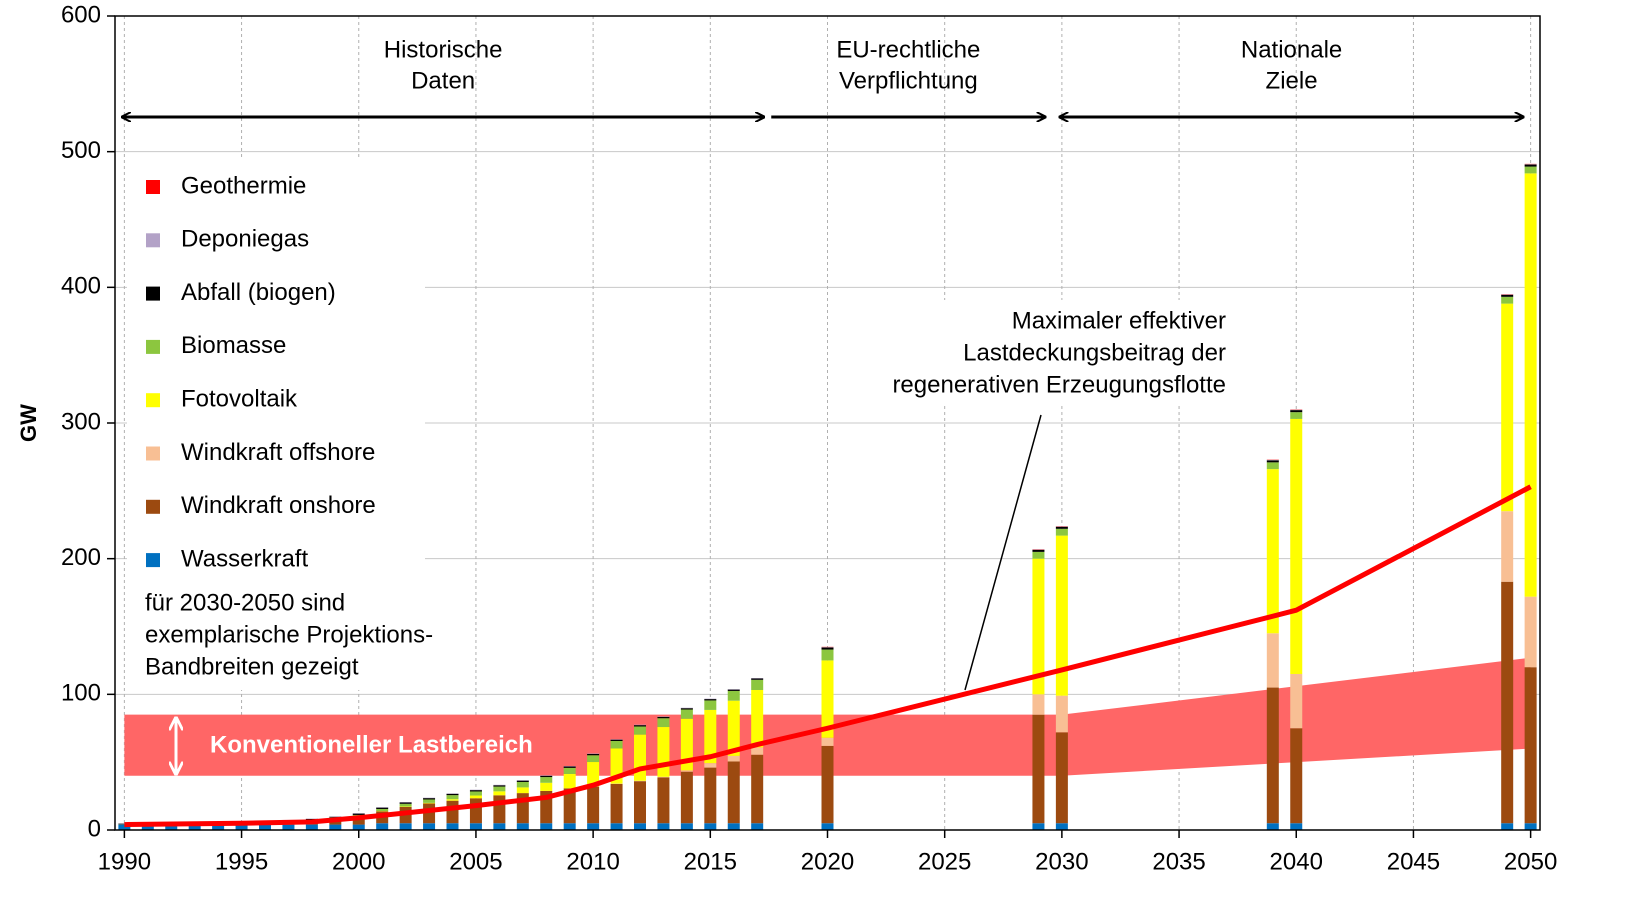 The height and width of the screenshot is (923, 1643). Describe the element at coordinates (81, 421) in the screenshot. I see `y-tick-label: 300` at that location.